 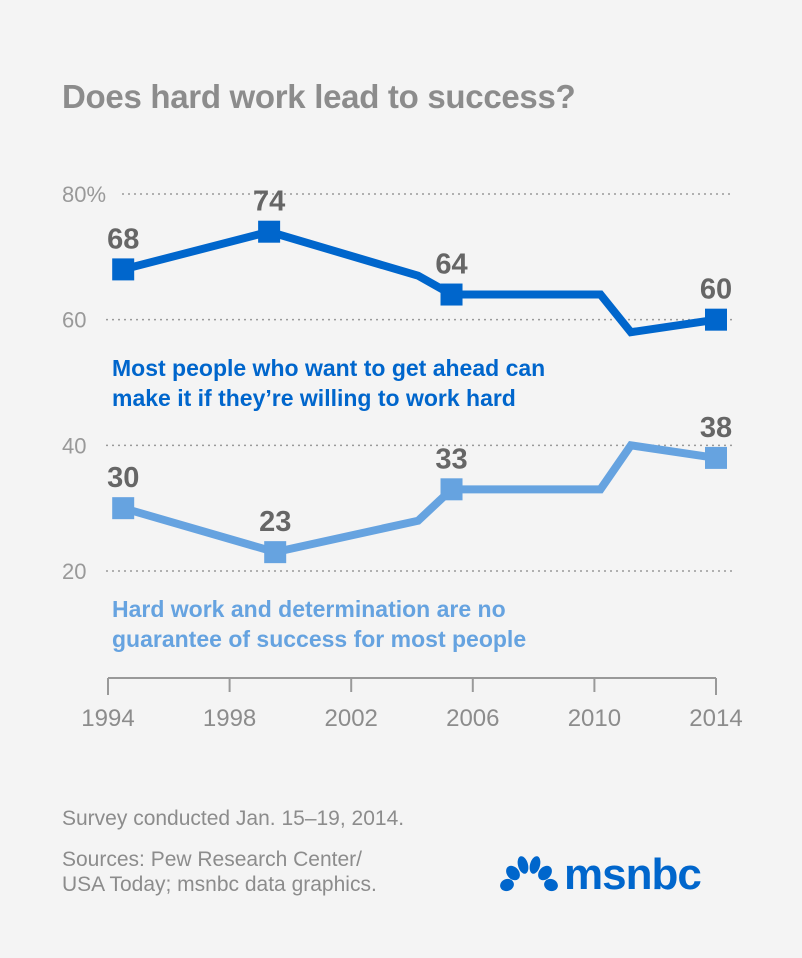 I want to click on x-tick-label: 2014, so click(x=715, y=718).